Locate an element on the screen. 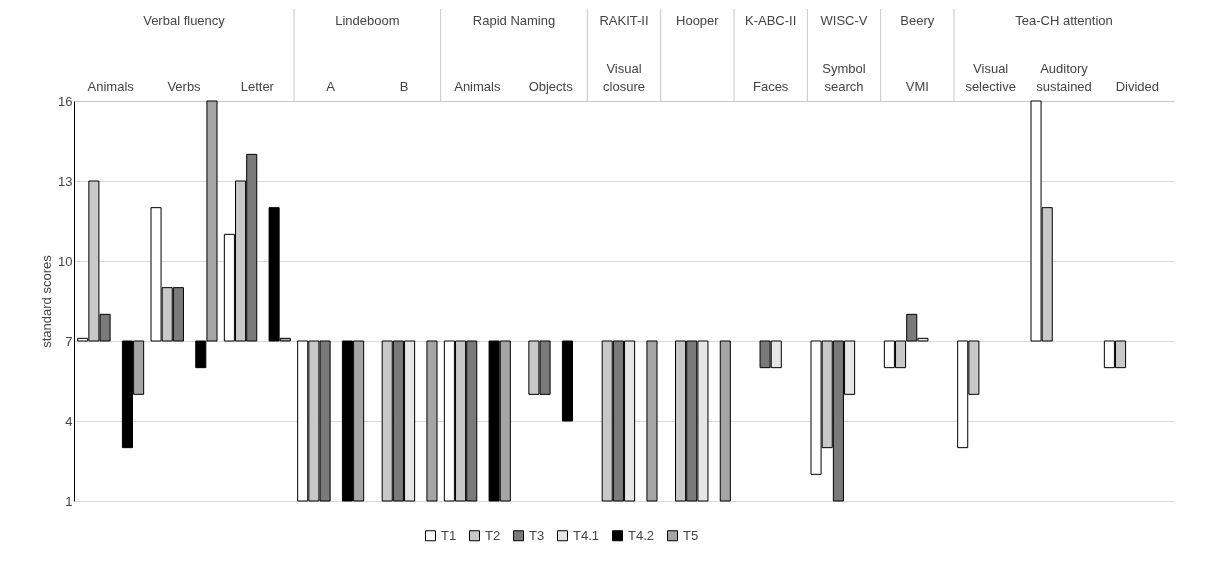  text: RAKIT-II is located at coordinates (624, 20).